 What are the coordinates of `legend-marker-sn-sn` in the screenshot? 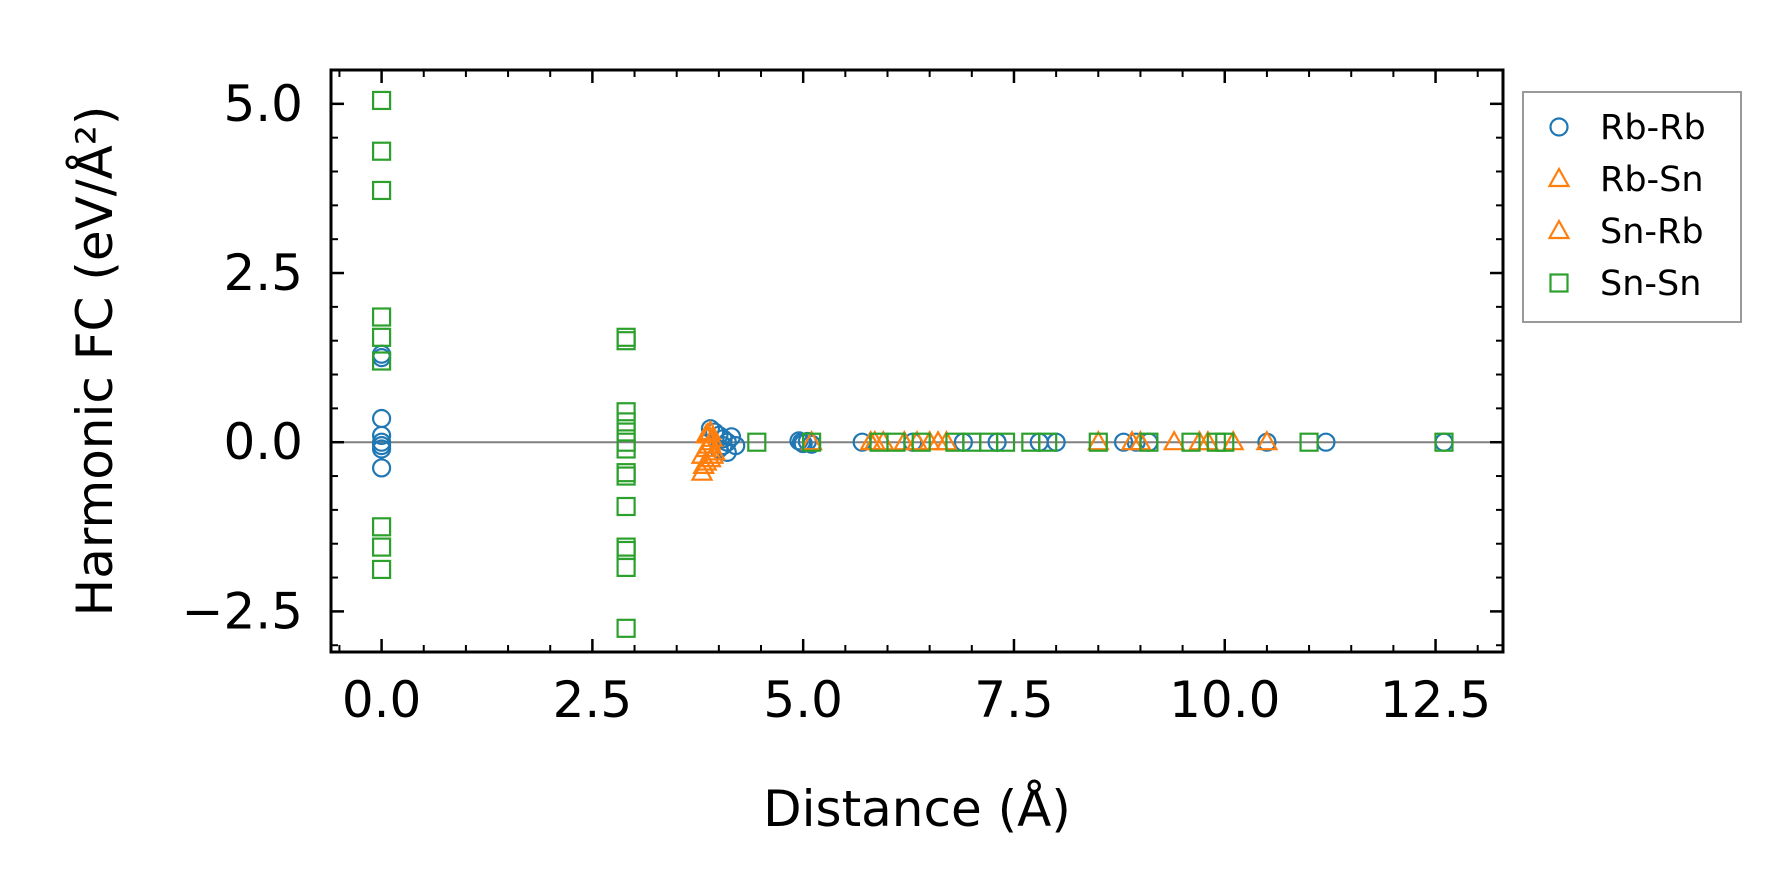 It's located at (1559, 283).